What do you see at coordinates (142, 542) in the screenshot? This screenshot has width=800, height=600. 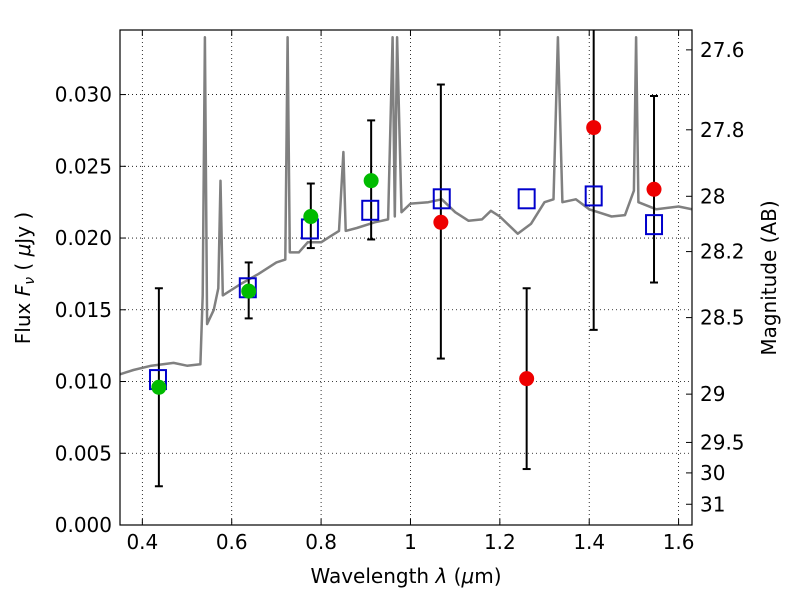 I see `x-tick-label: 0.4` at bounding box center [142, 542].